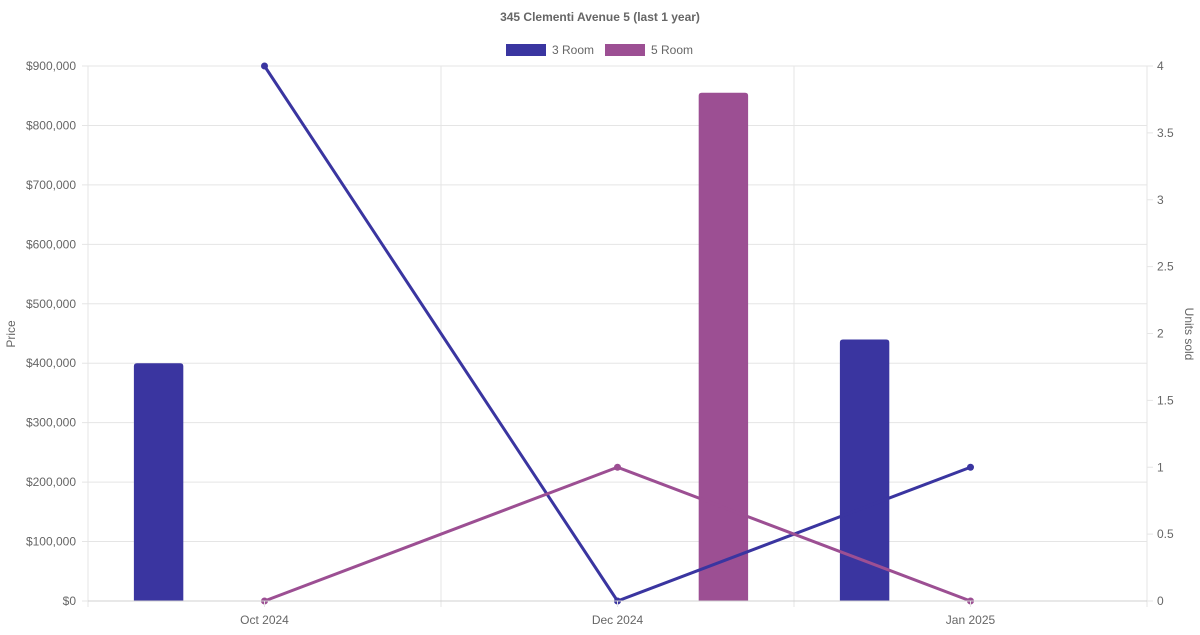 Image resolution: width=1200 pixels, height=635 pixels. I want to click on left-tick-label: $700,000, so click(51, 185).